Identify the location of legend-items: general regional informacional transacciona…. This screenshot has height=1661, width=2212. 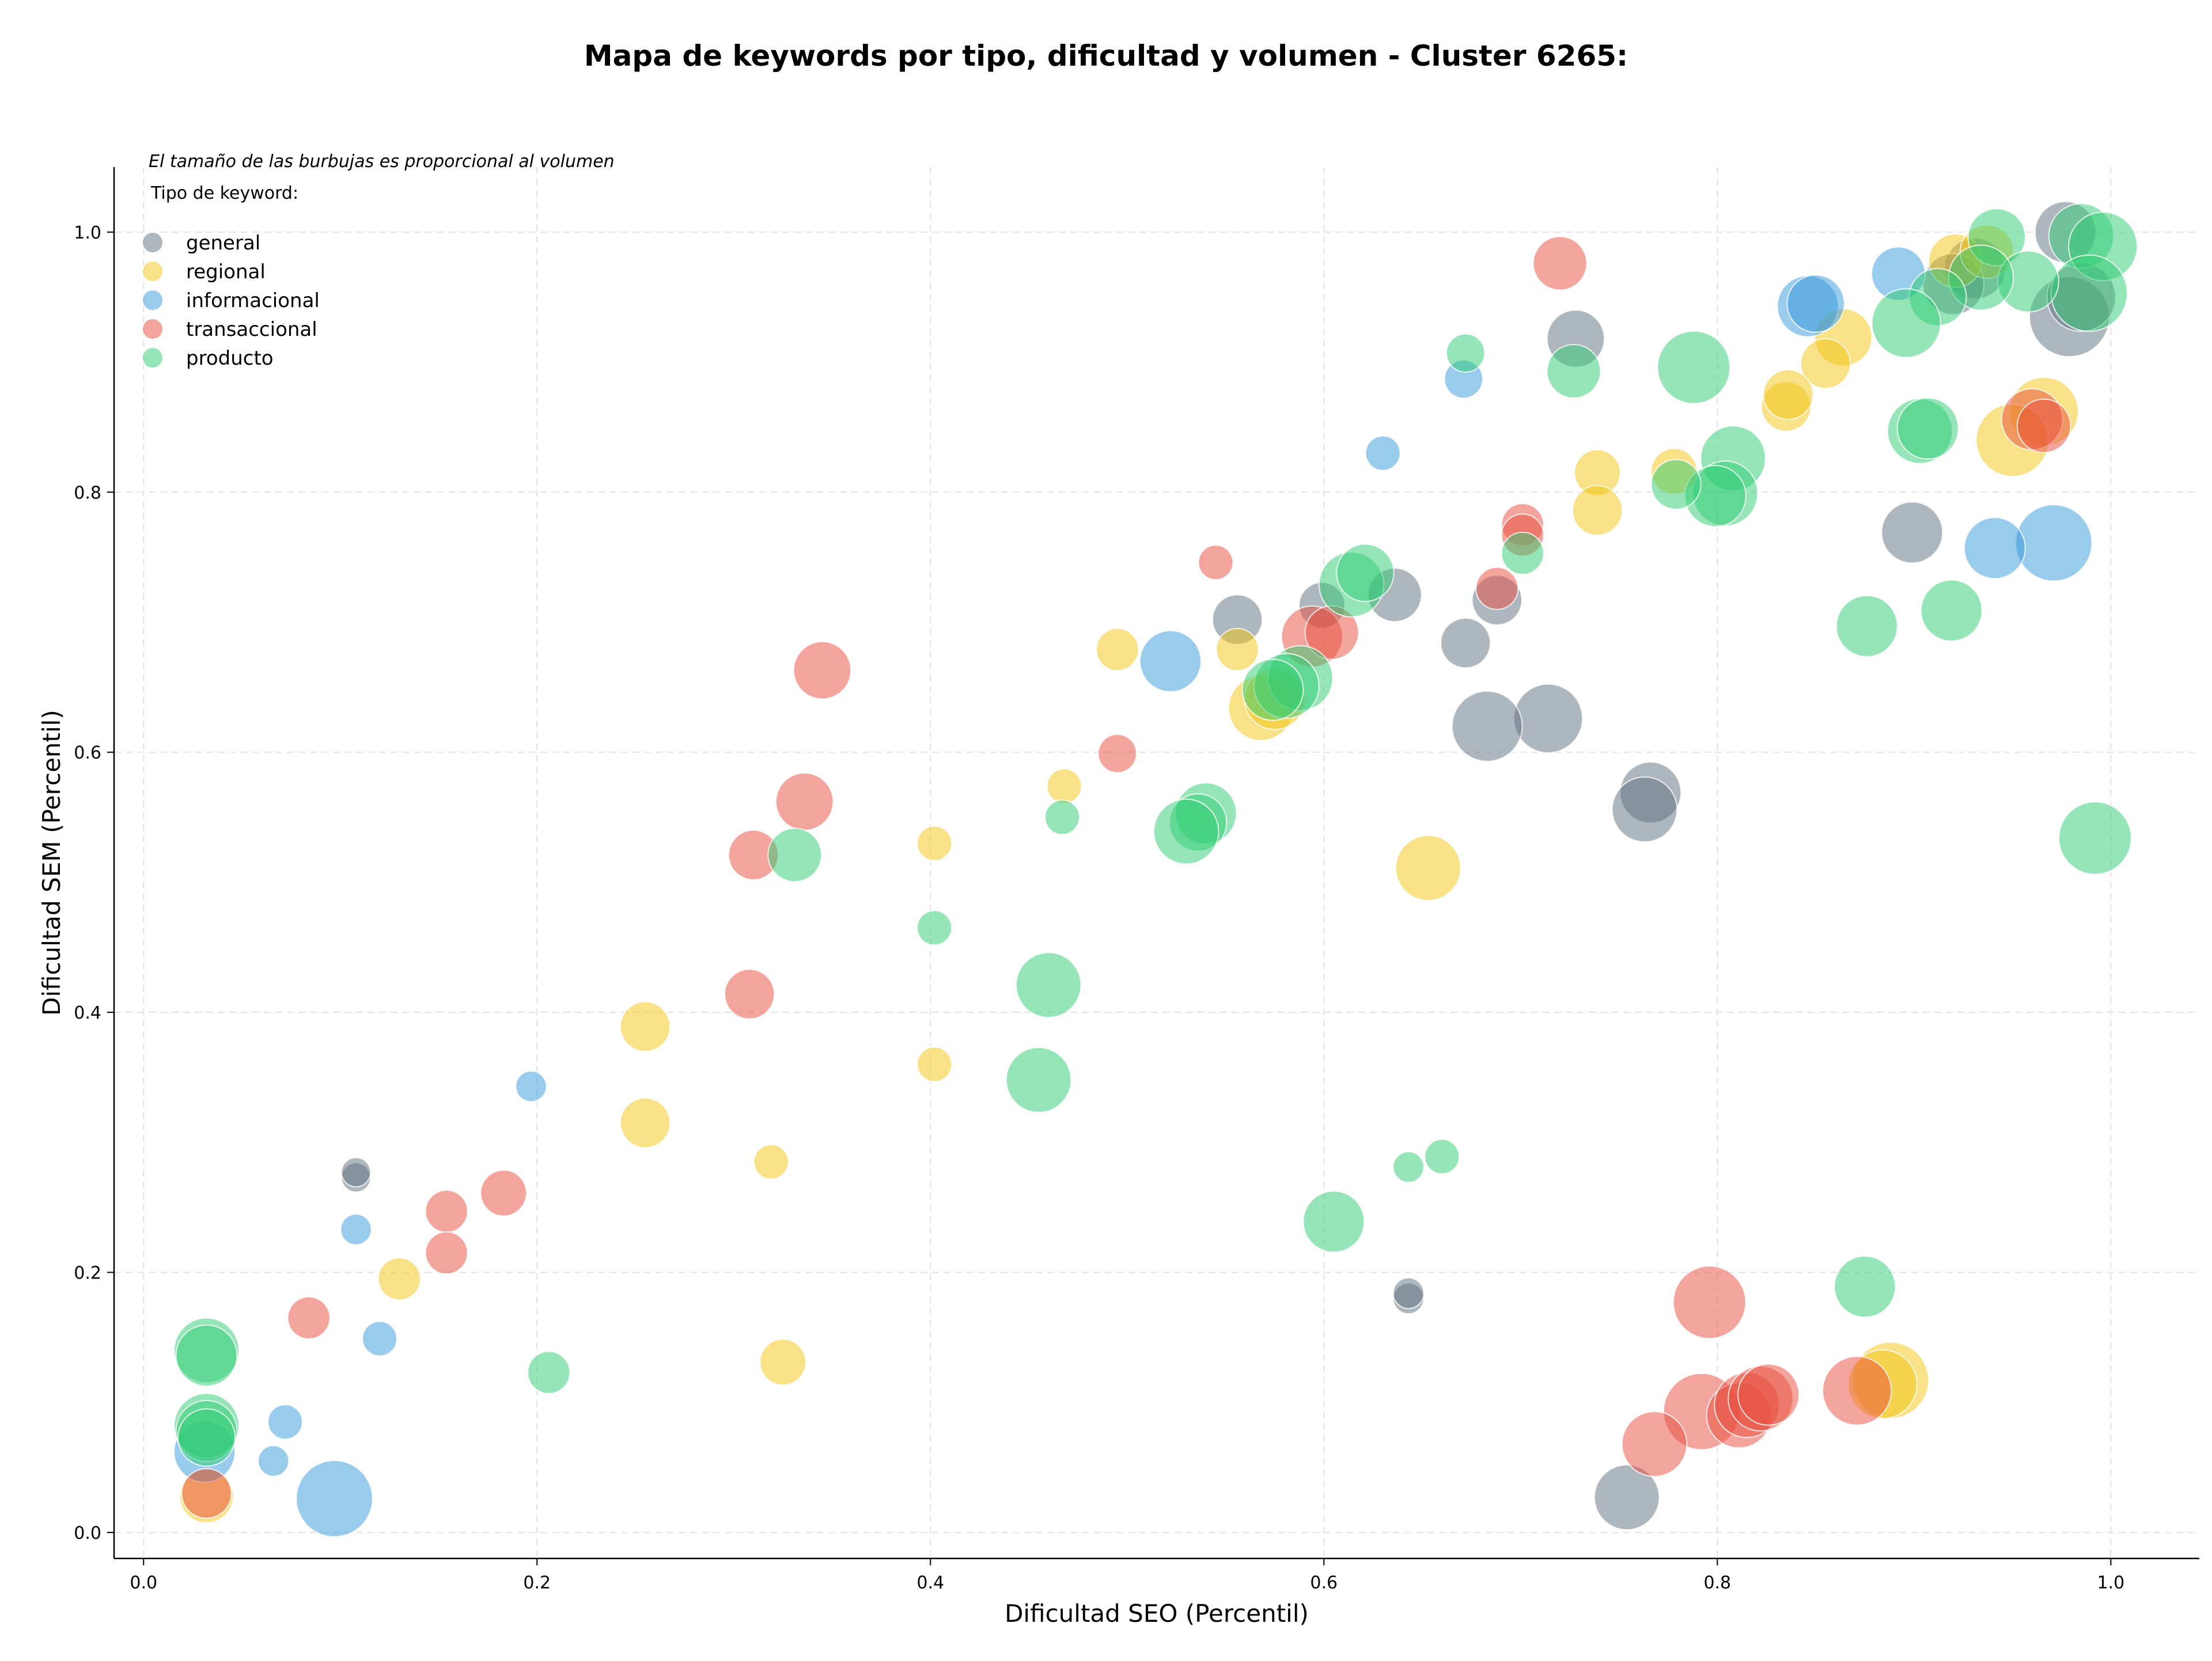
(231, 301).